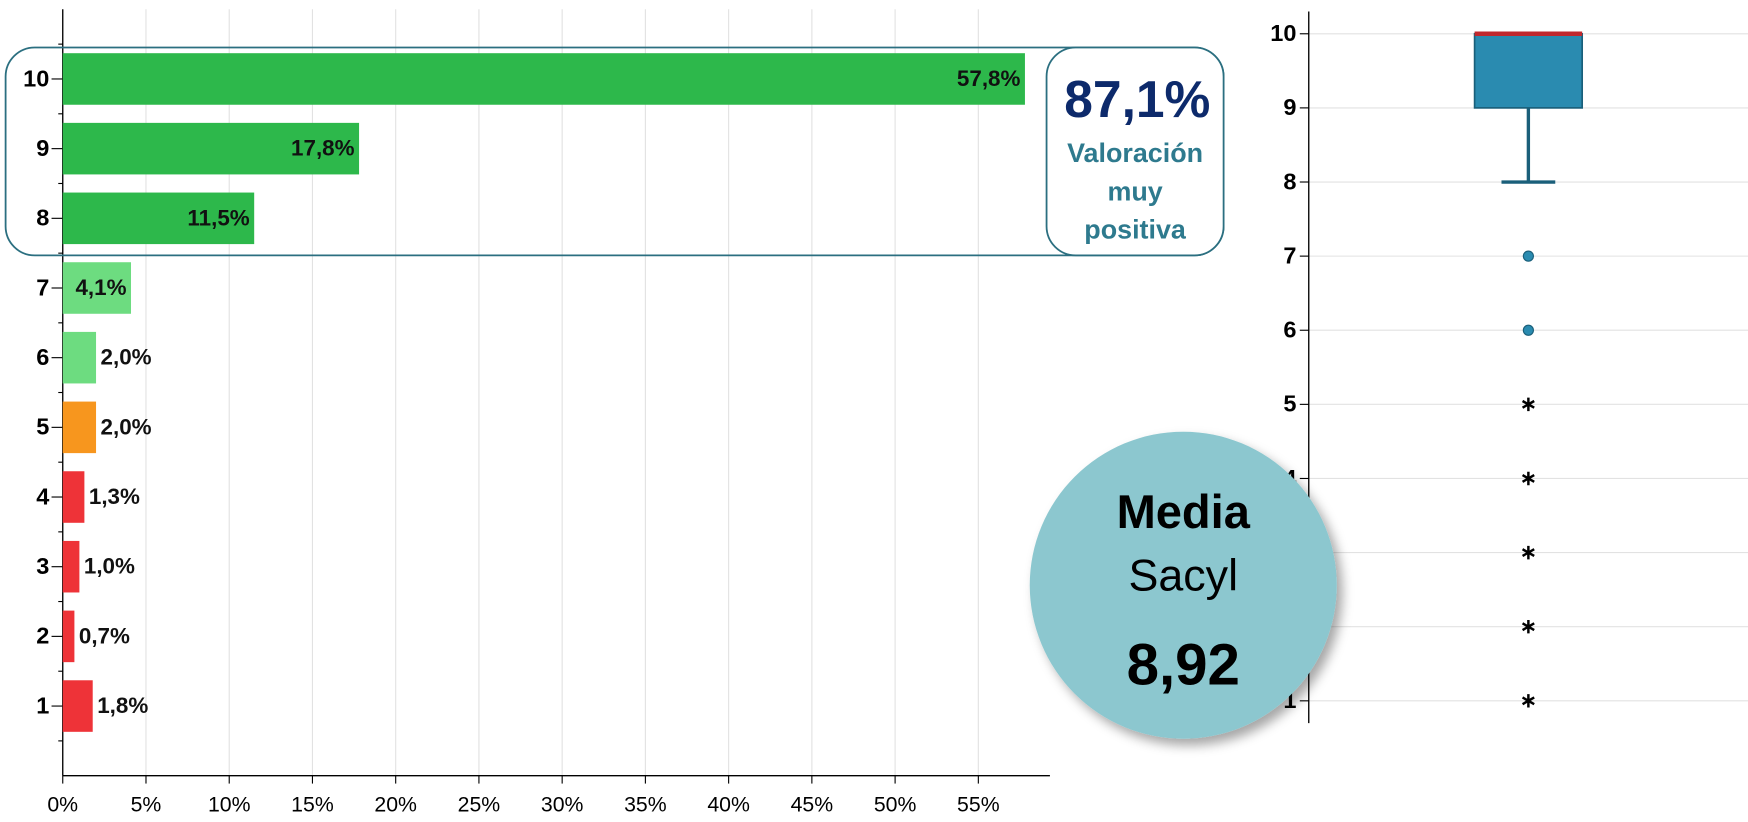  What do you see at coordinates (1137, 99) in the screenshot?
I see `highlight-value: 87,1%` at bounding box center [1137, 99].